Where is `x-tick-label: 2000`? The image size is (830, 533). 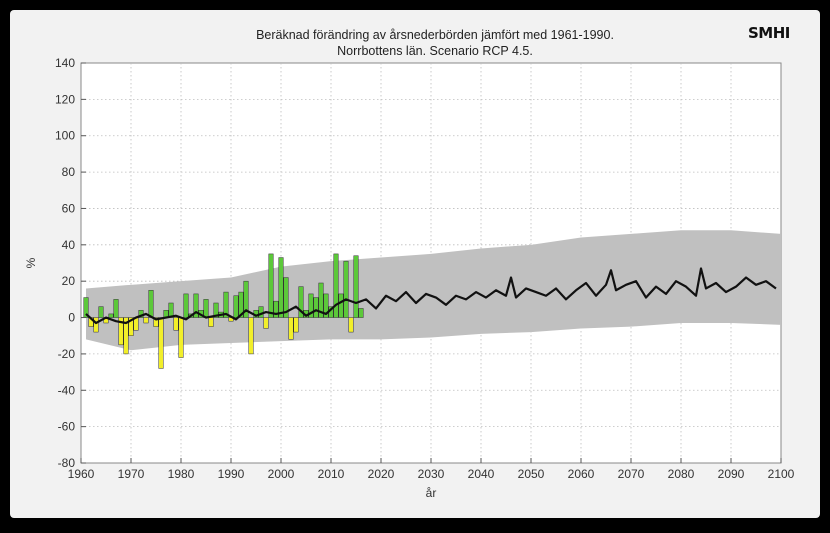
x-tick-label: 2000 is located at coordinates (281, 474).